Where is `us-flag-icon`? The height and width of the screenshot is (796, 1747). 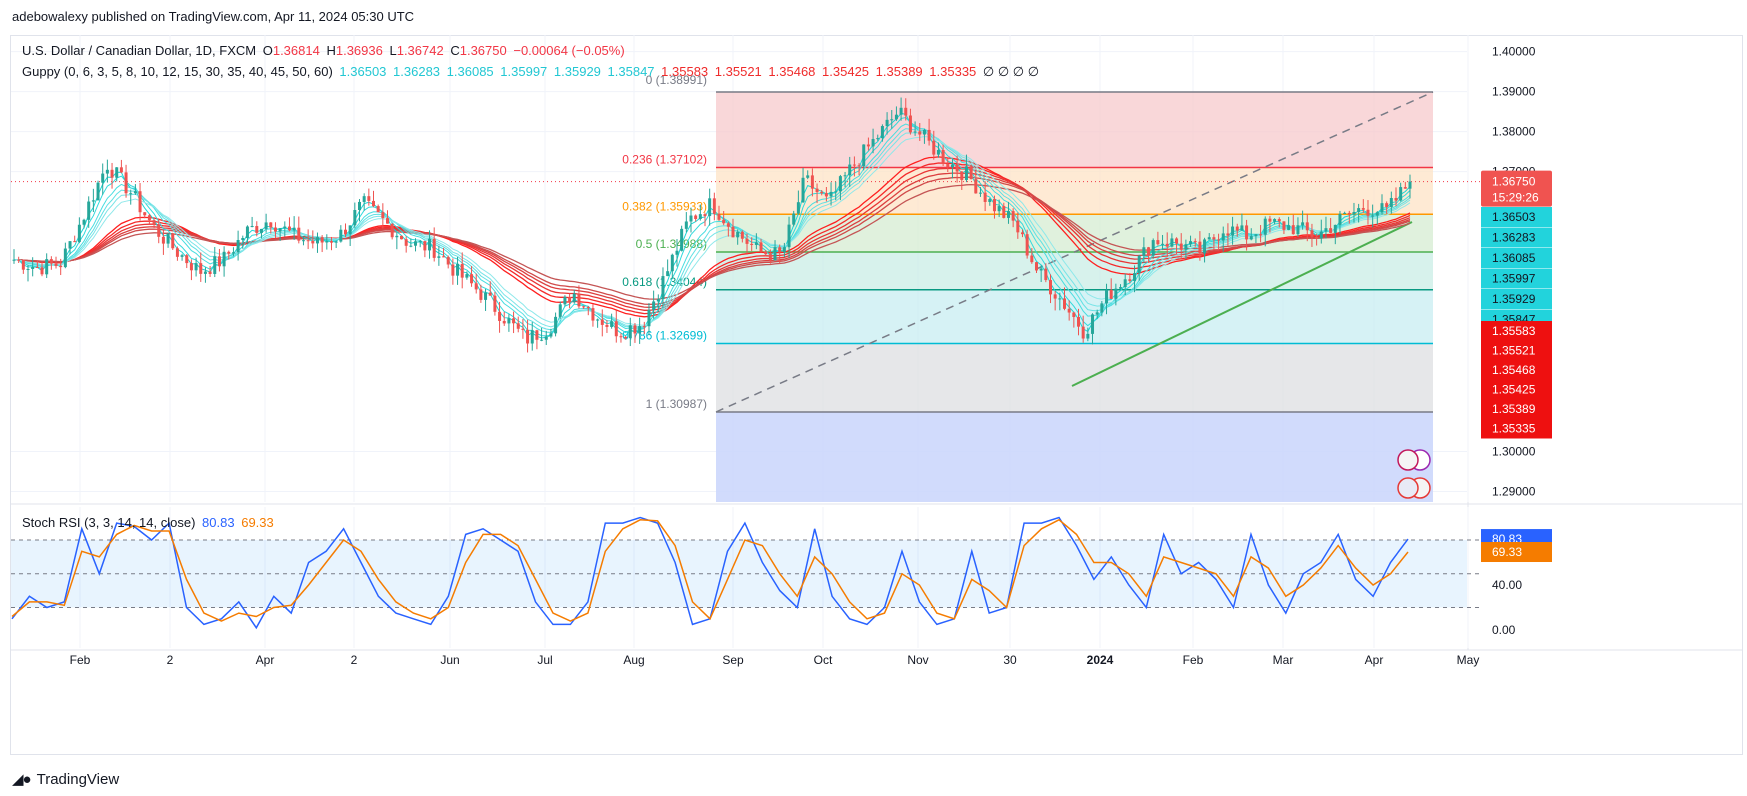 us-flag-icon is located at coordinates (1408, 488).